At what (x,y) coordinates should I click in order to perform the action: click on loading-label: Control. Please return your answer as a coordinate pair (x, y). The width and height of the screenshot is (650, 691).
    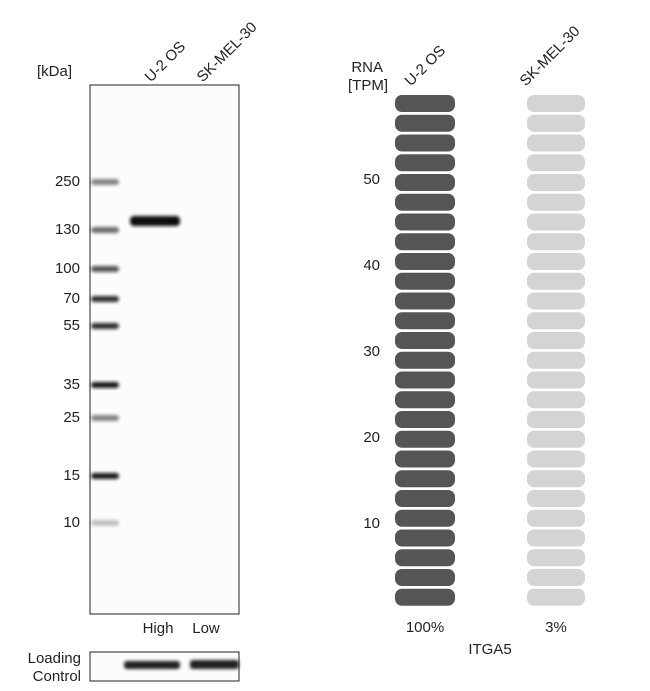
    Looking at the image, I should click on (57, 676).